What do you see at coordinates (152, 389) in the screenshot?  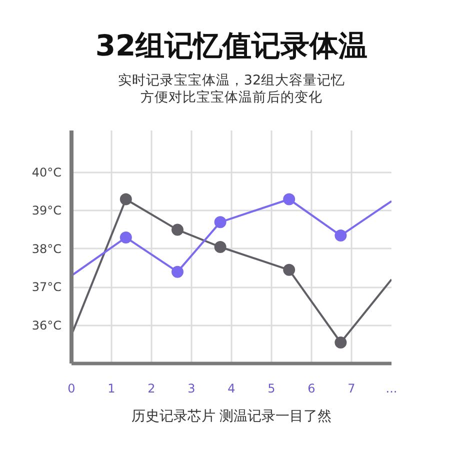 I see `x-tick-label: 2` at bounding box center [152, 389].